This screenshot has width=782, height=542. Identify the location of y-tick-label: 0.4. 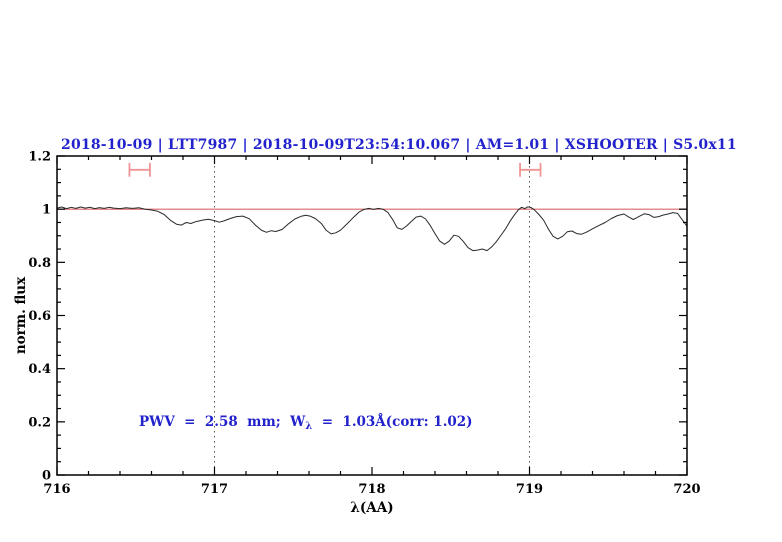
(39, 369).